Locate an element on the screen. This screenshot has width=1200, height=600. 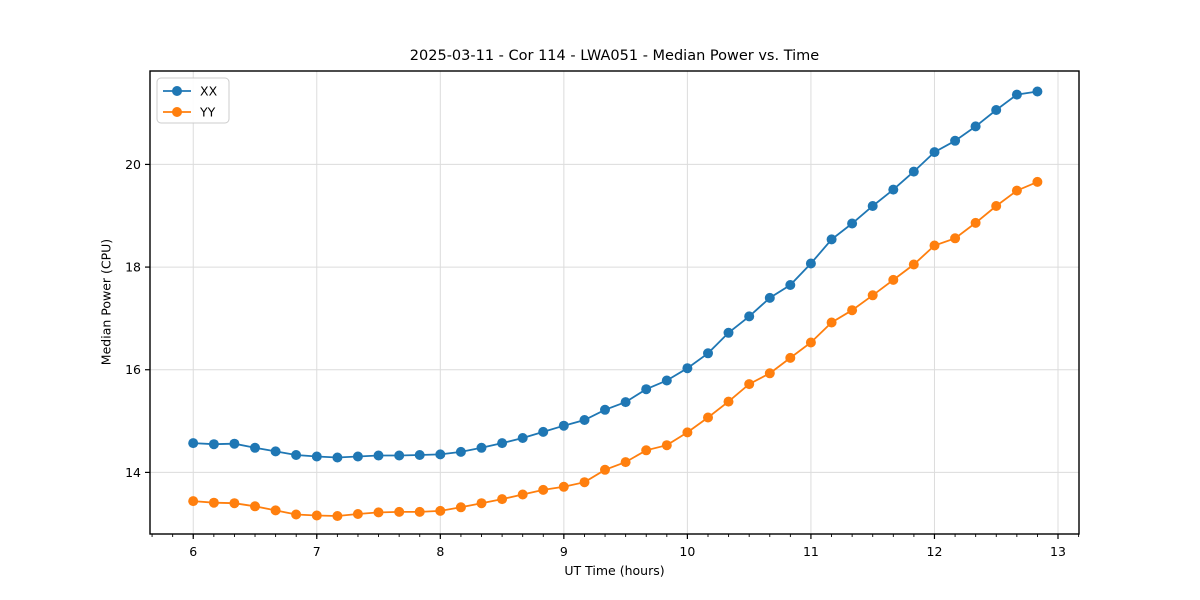
x-tick-label: 13 is located at coordinates (1058, 551).